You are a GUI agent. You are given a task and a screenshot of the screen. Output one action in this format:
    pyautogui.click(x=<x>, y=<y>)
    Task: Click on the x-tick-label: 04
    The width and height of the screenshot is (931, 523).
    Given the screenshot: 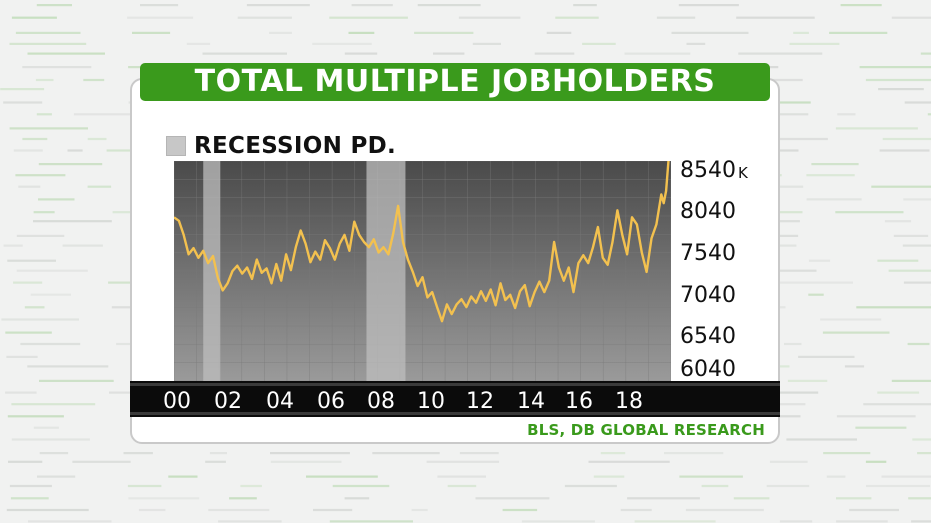 What is the action you would take?
    pyautogui.click(x=280, y=401)
    